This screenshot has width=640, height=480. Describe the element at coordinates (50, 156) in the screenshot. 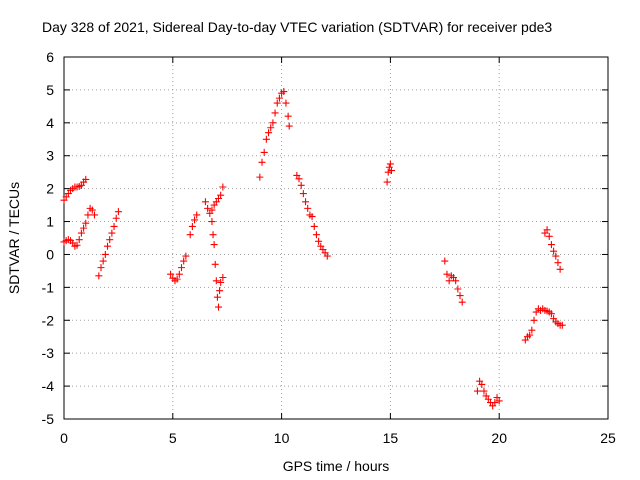

I see `y-tick-label: 3` at that location.